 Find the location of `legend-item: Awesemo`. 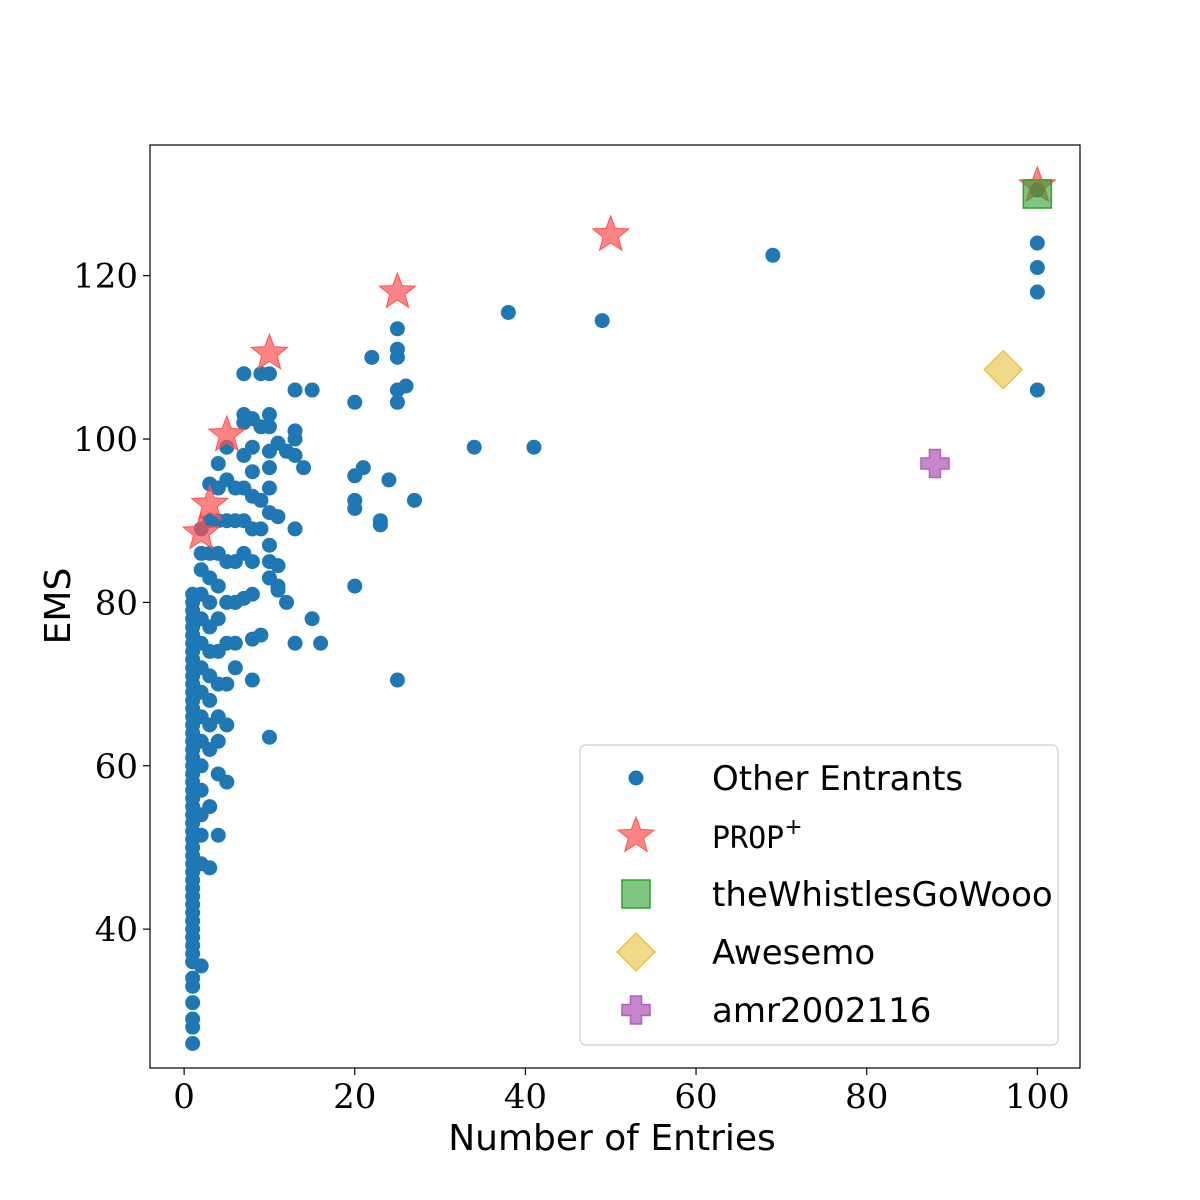

legend-item: Awesemo is located at coordinates (745, 952).